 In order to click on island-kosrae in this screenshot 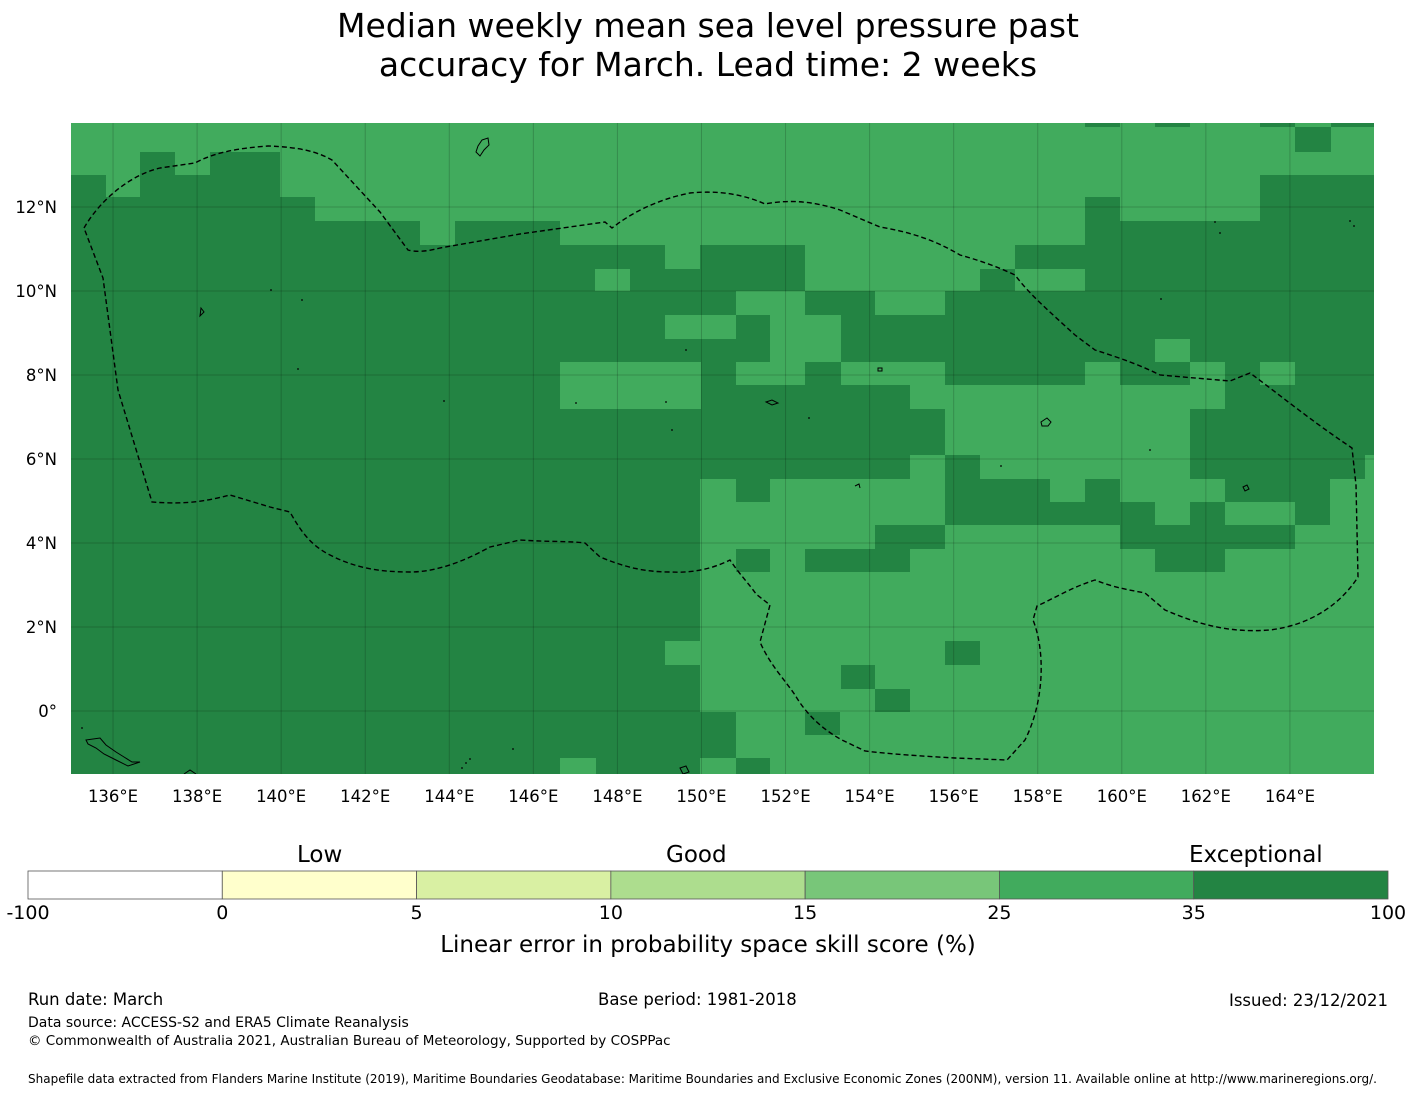, I will do `click(1246, 488)`.